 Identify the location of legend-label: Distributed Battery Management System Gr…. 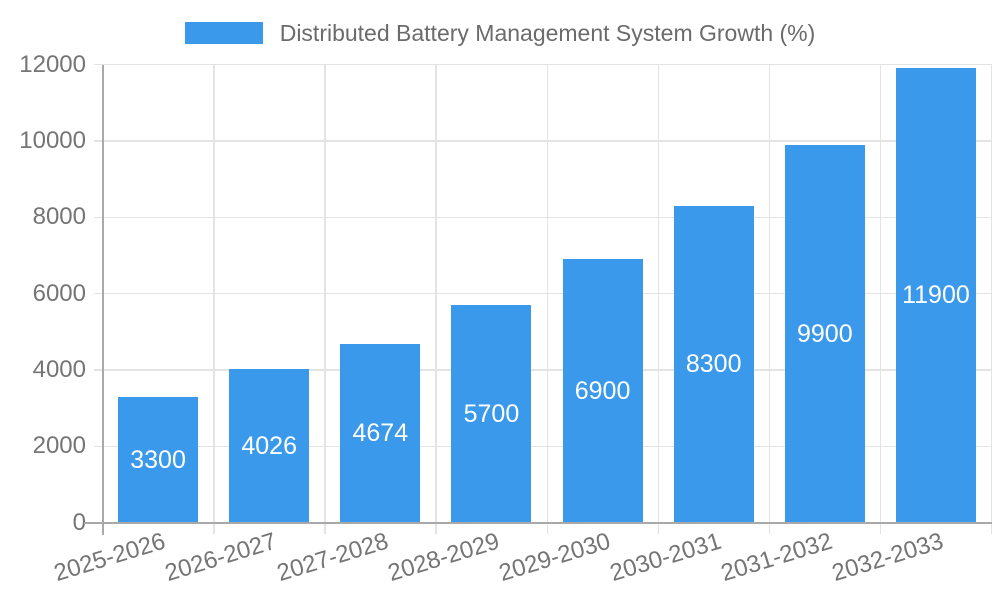
(547, 33).